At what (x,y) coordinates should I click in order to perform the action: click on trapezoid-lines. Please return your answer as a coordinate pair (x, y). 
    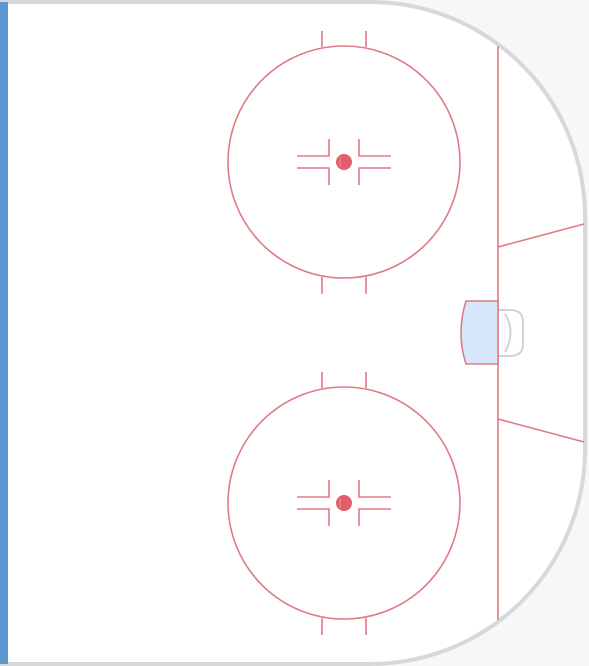
    Looking at the image, I should click on (541, 333).